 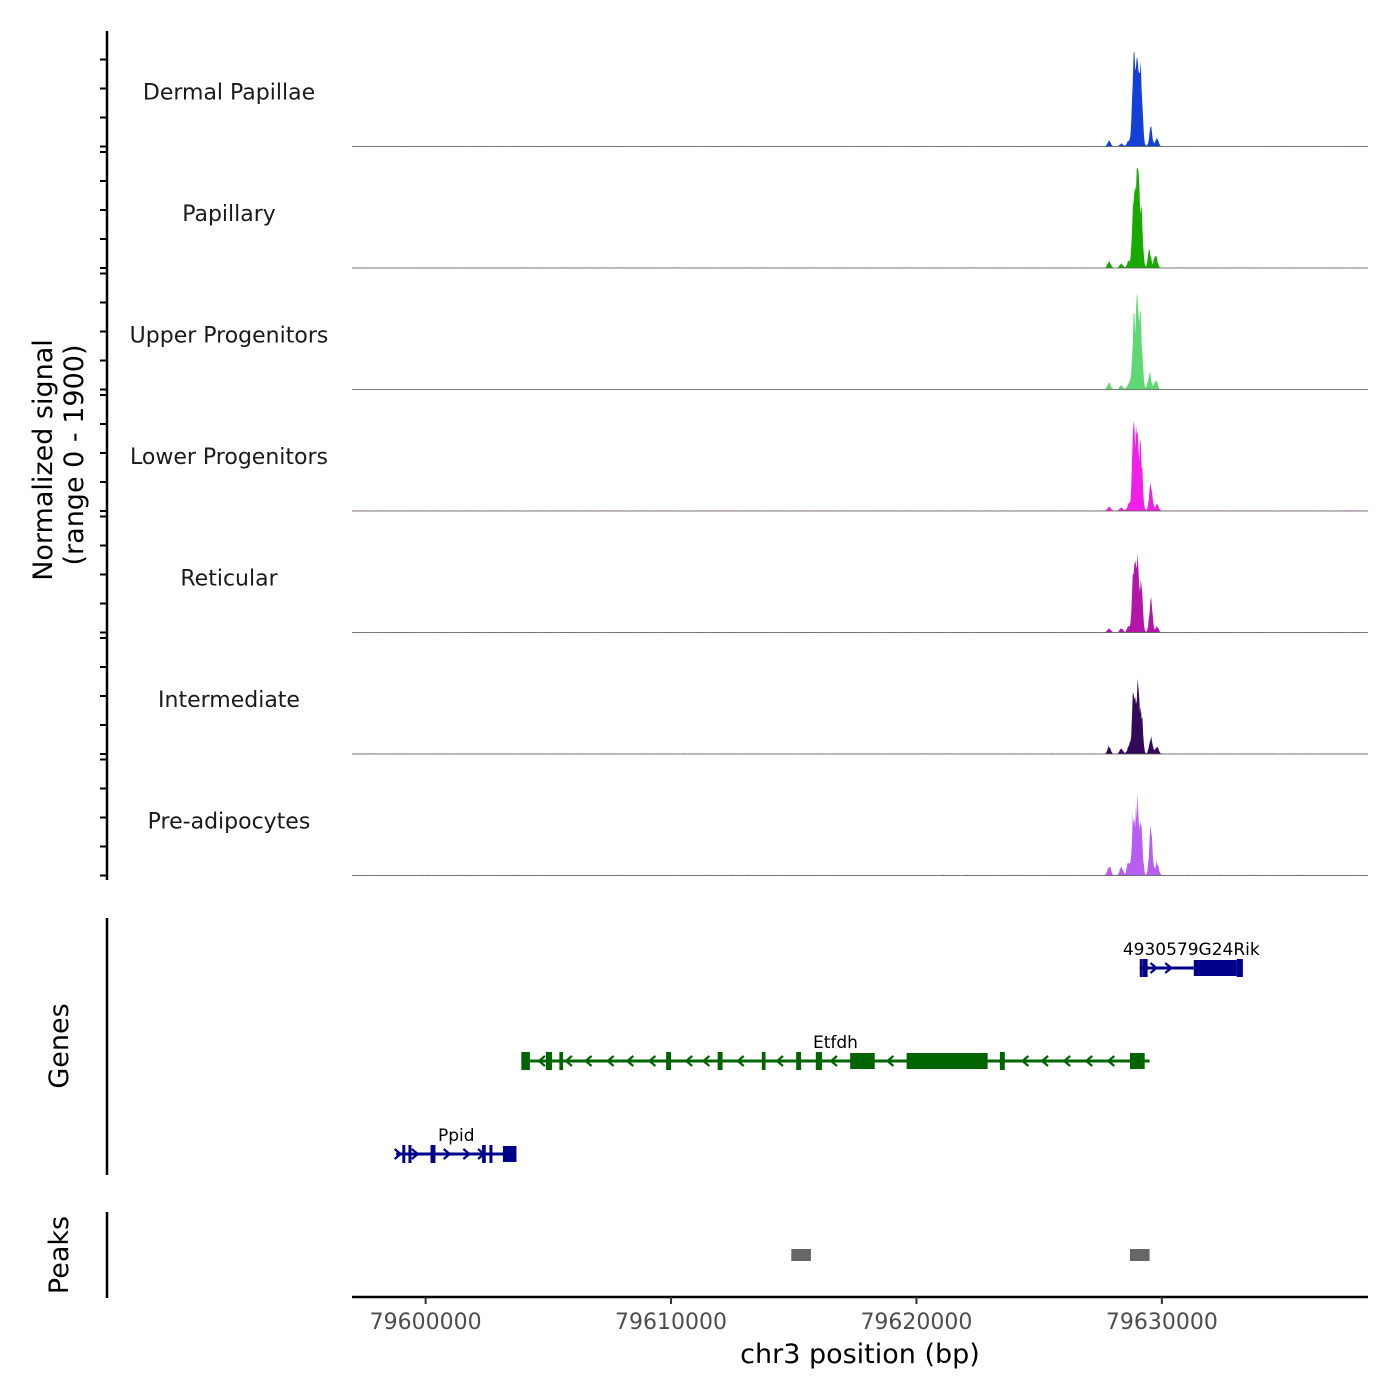 I want to click on signal-track-2: Upper Progenitors, so click(x=749, y=341).